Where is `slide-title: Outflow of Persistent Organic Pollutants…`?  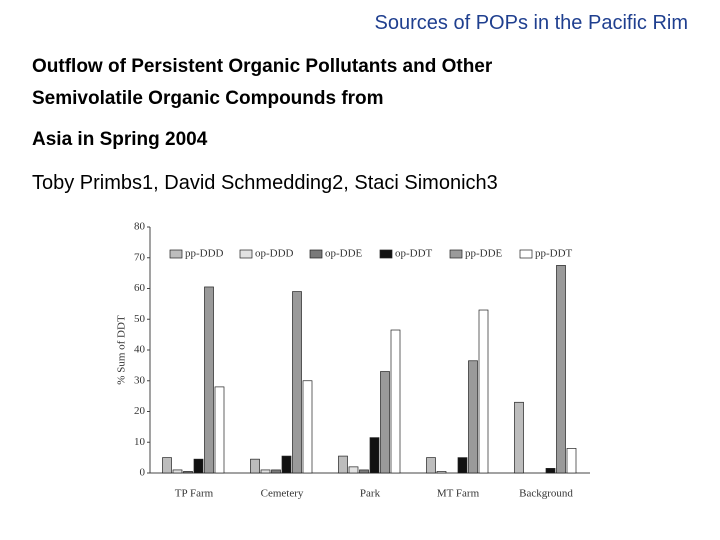 slide-title: Outflow of Persistent Organic Pollutants… is located at coordinates (262, 66).